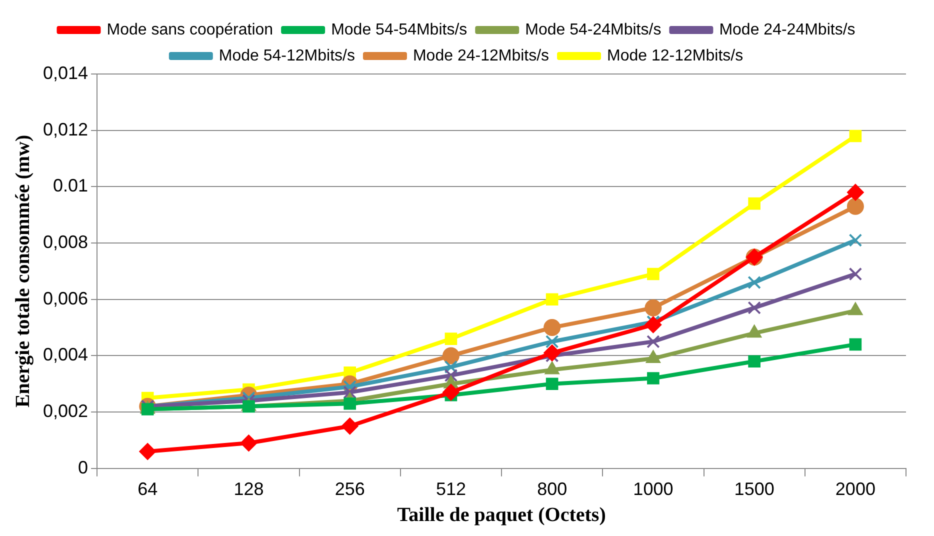  What do you see at coordinates (855, 489) in the screenshot?
I see `x-tick-label: 2000` at bounding box center [855, 489].